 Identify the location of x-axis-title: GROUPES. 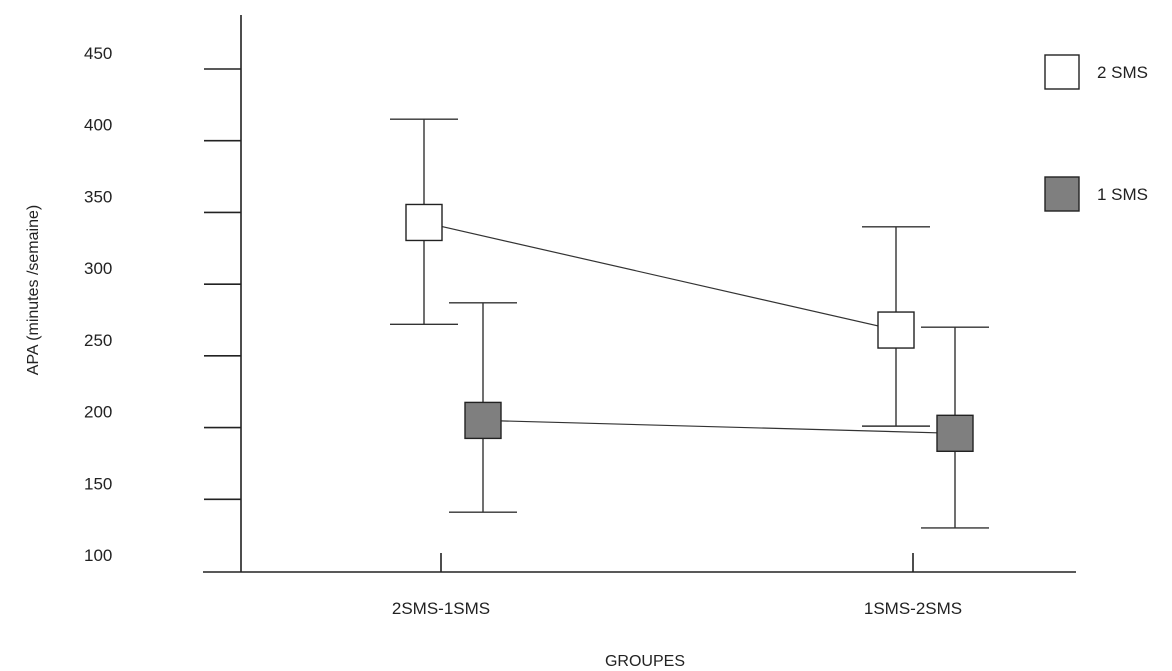
(645, 661).